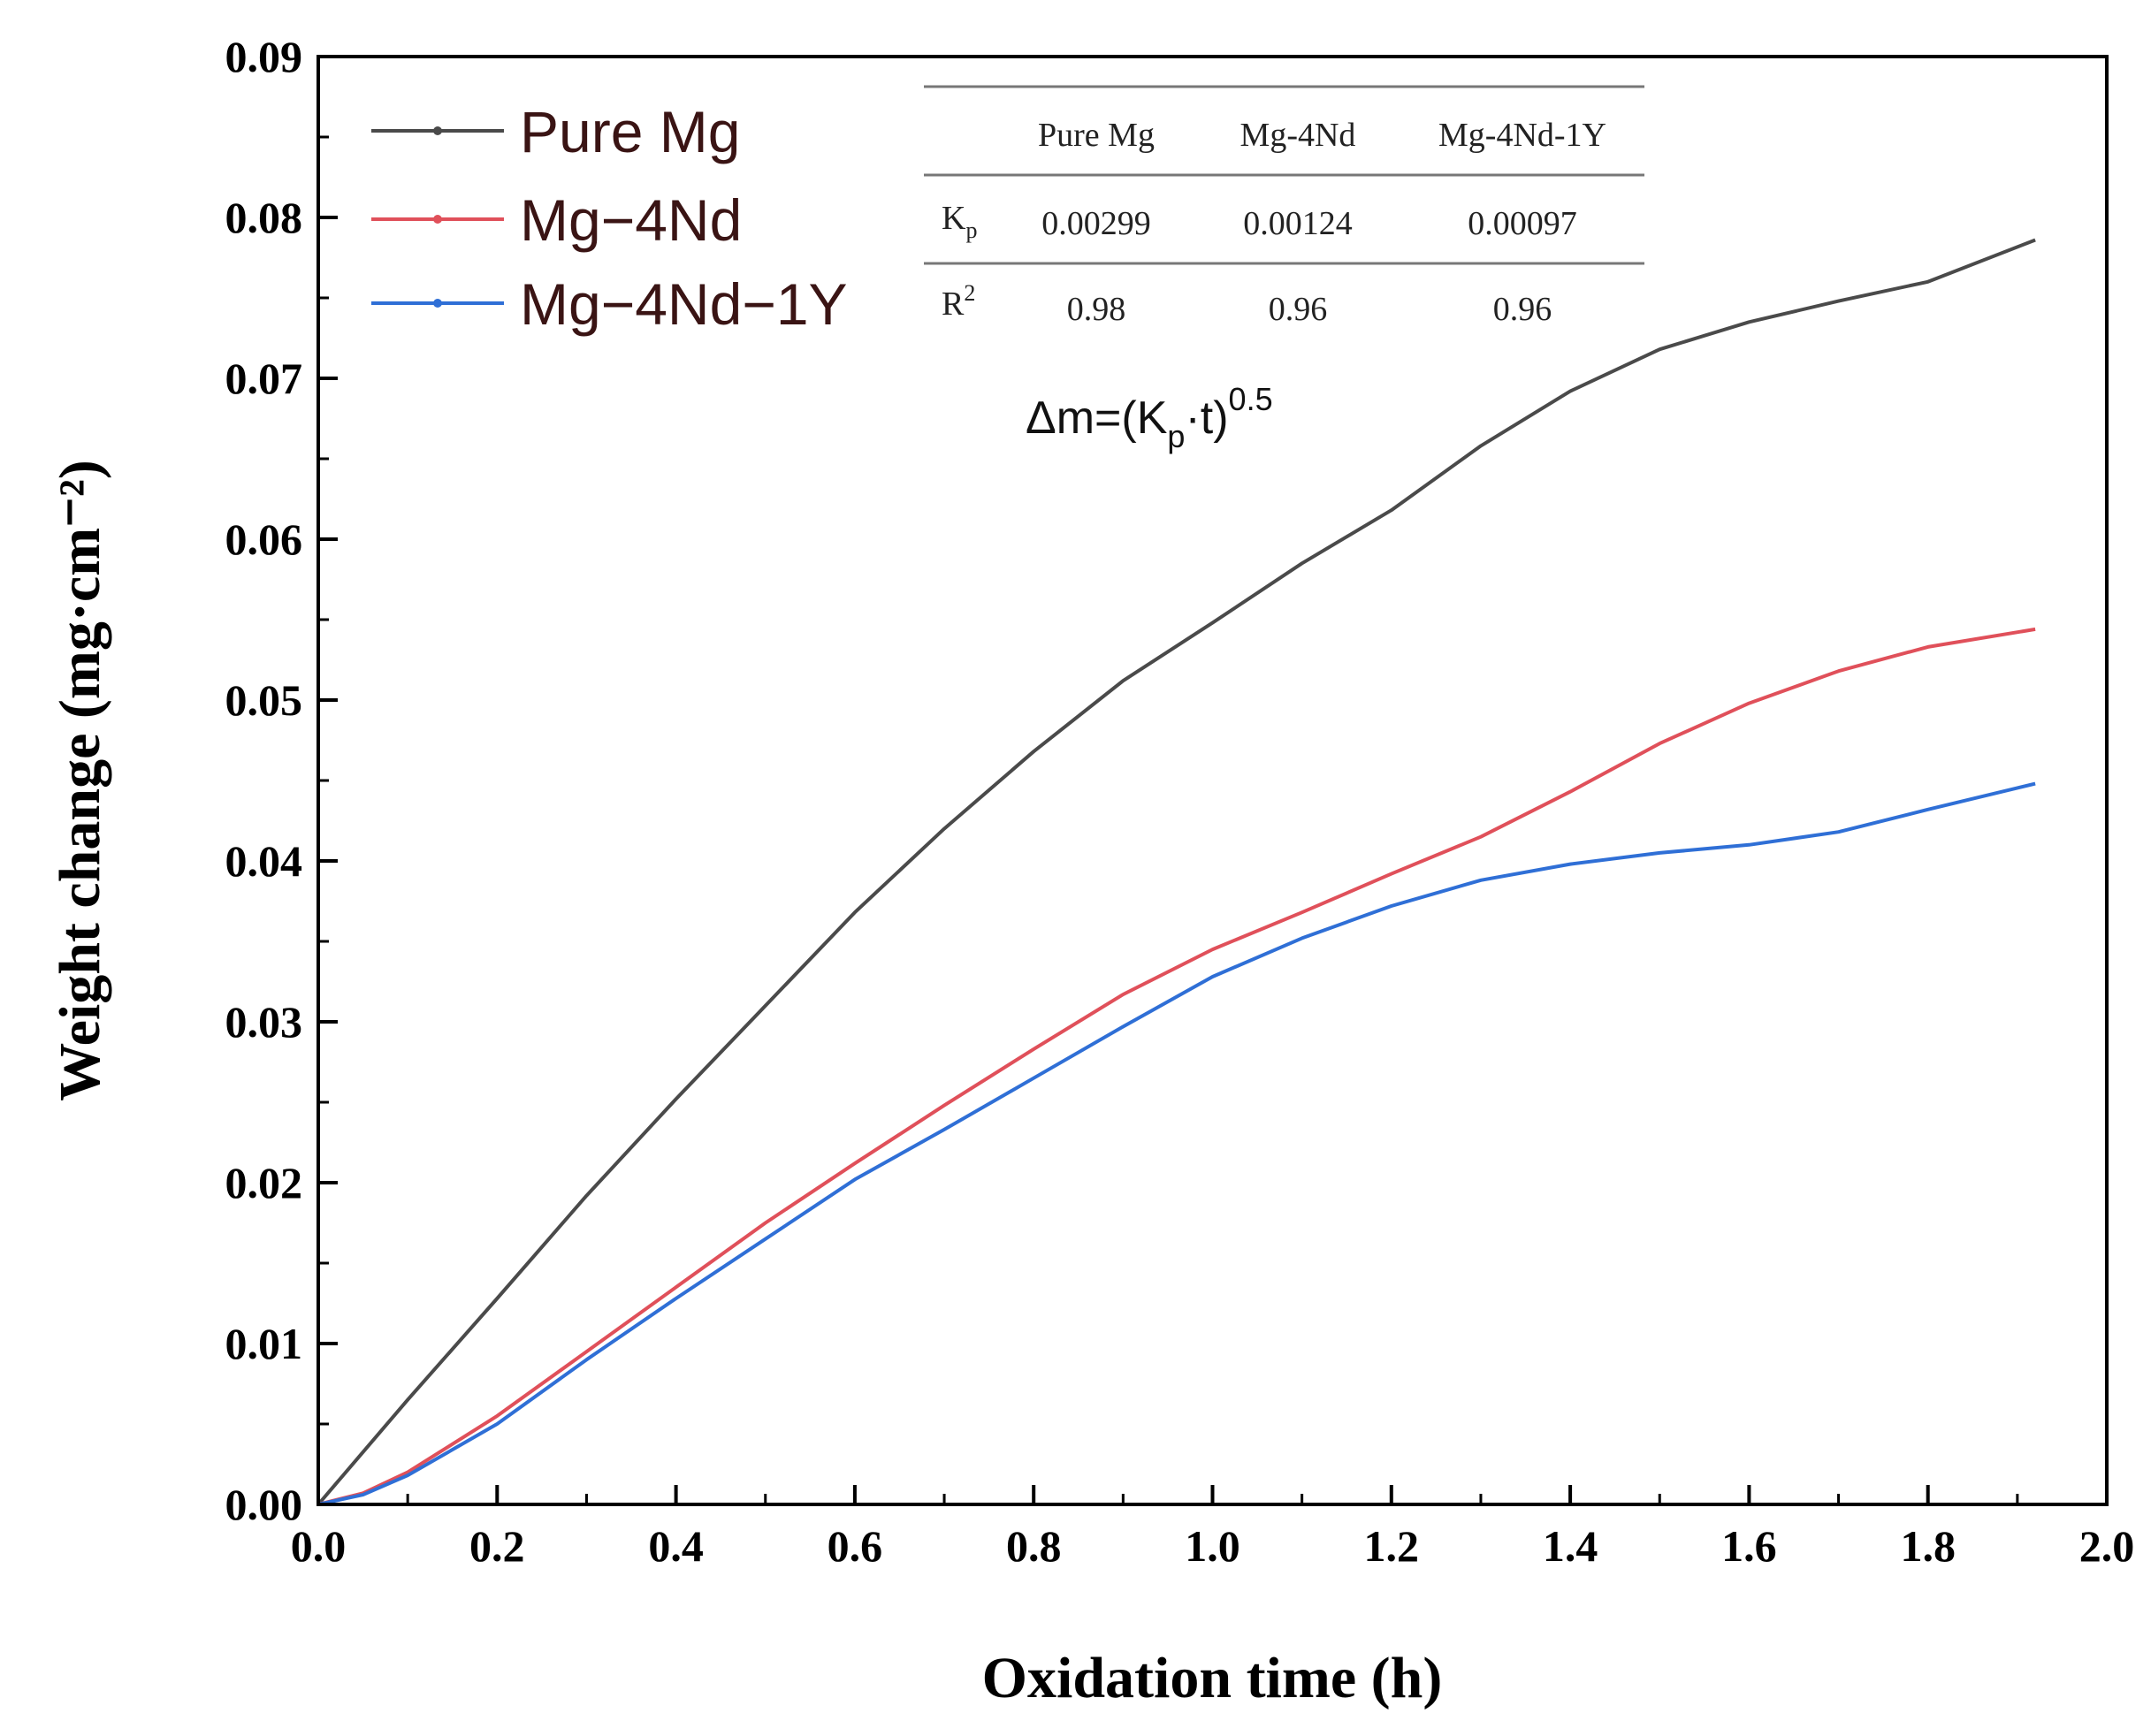 The image size is (2151, 1736). What do you see at coordinates (631, 220) in the screenshot?
I see `legend-label: Mg−4Nd` at bounding box center [631, 220].